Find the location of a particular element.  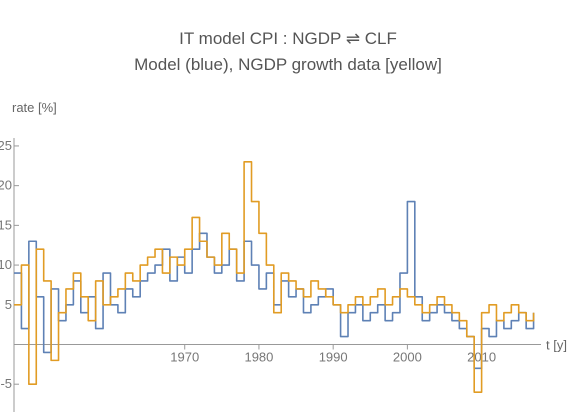

y-ticks: -5 5 10 15 20 25 is located at coordinates (9, 264).